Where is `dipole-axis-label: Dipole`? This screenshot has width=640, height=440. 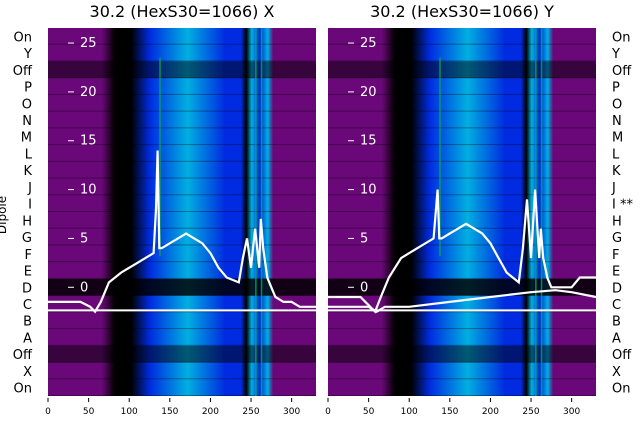
dipole-axis-label: Dipole is located at coordinates (4, 215).